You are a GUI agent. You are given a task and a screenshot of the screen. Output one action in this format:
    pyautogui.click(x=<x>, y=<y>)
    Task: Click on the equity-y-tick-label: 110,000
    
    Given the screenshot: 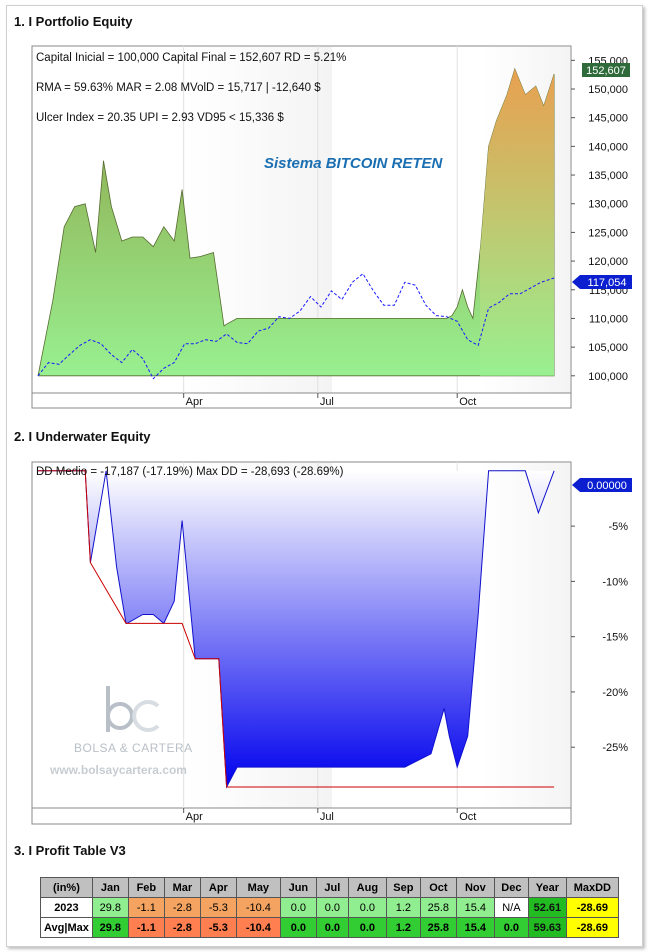 What is the action you would take?
    pyautogui.click(x=608, y=319)
    